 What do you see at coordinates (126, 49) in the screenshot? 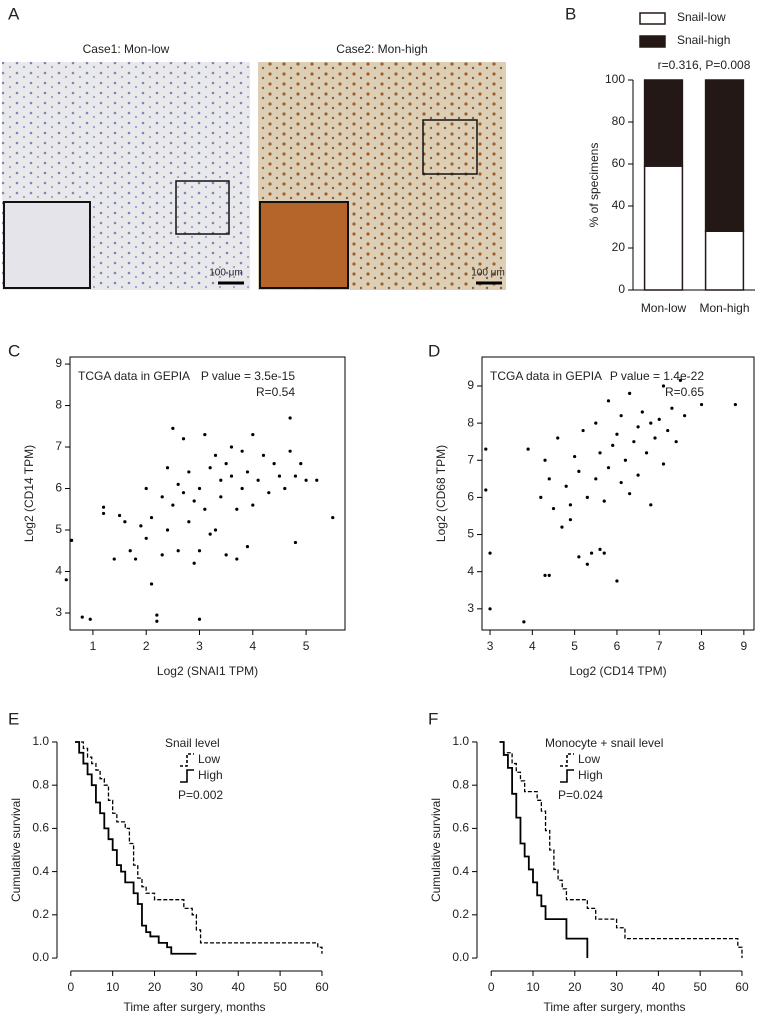
I see `image-caption: Case1: Mon-low` at bounding box center [126, 49].